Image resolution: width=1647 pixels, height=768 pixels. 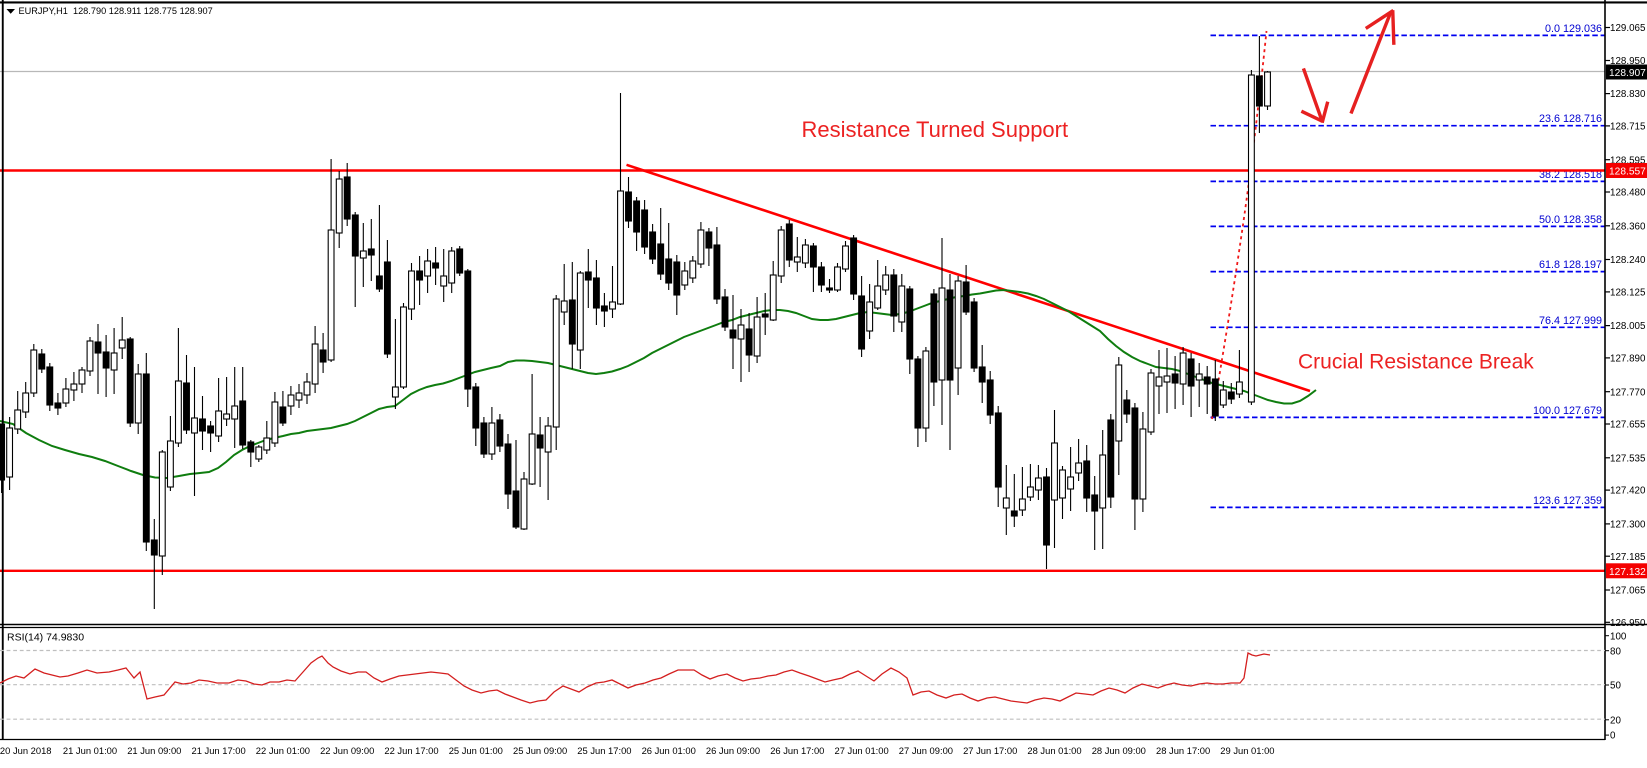 What do you see at coordinates (1627, 73) in the screenshot?
I see `svg-text: 128.907` at bounding box center [1627, 73].